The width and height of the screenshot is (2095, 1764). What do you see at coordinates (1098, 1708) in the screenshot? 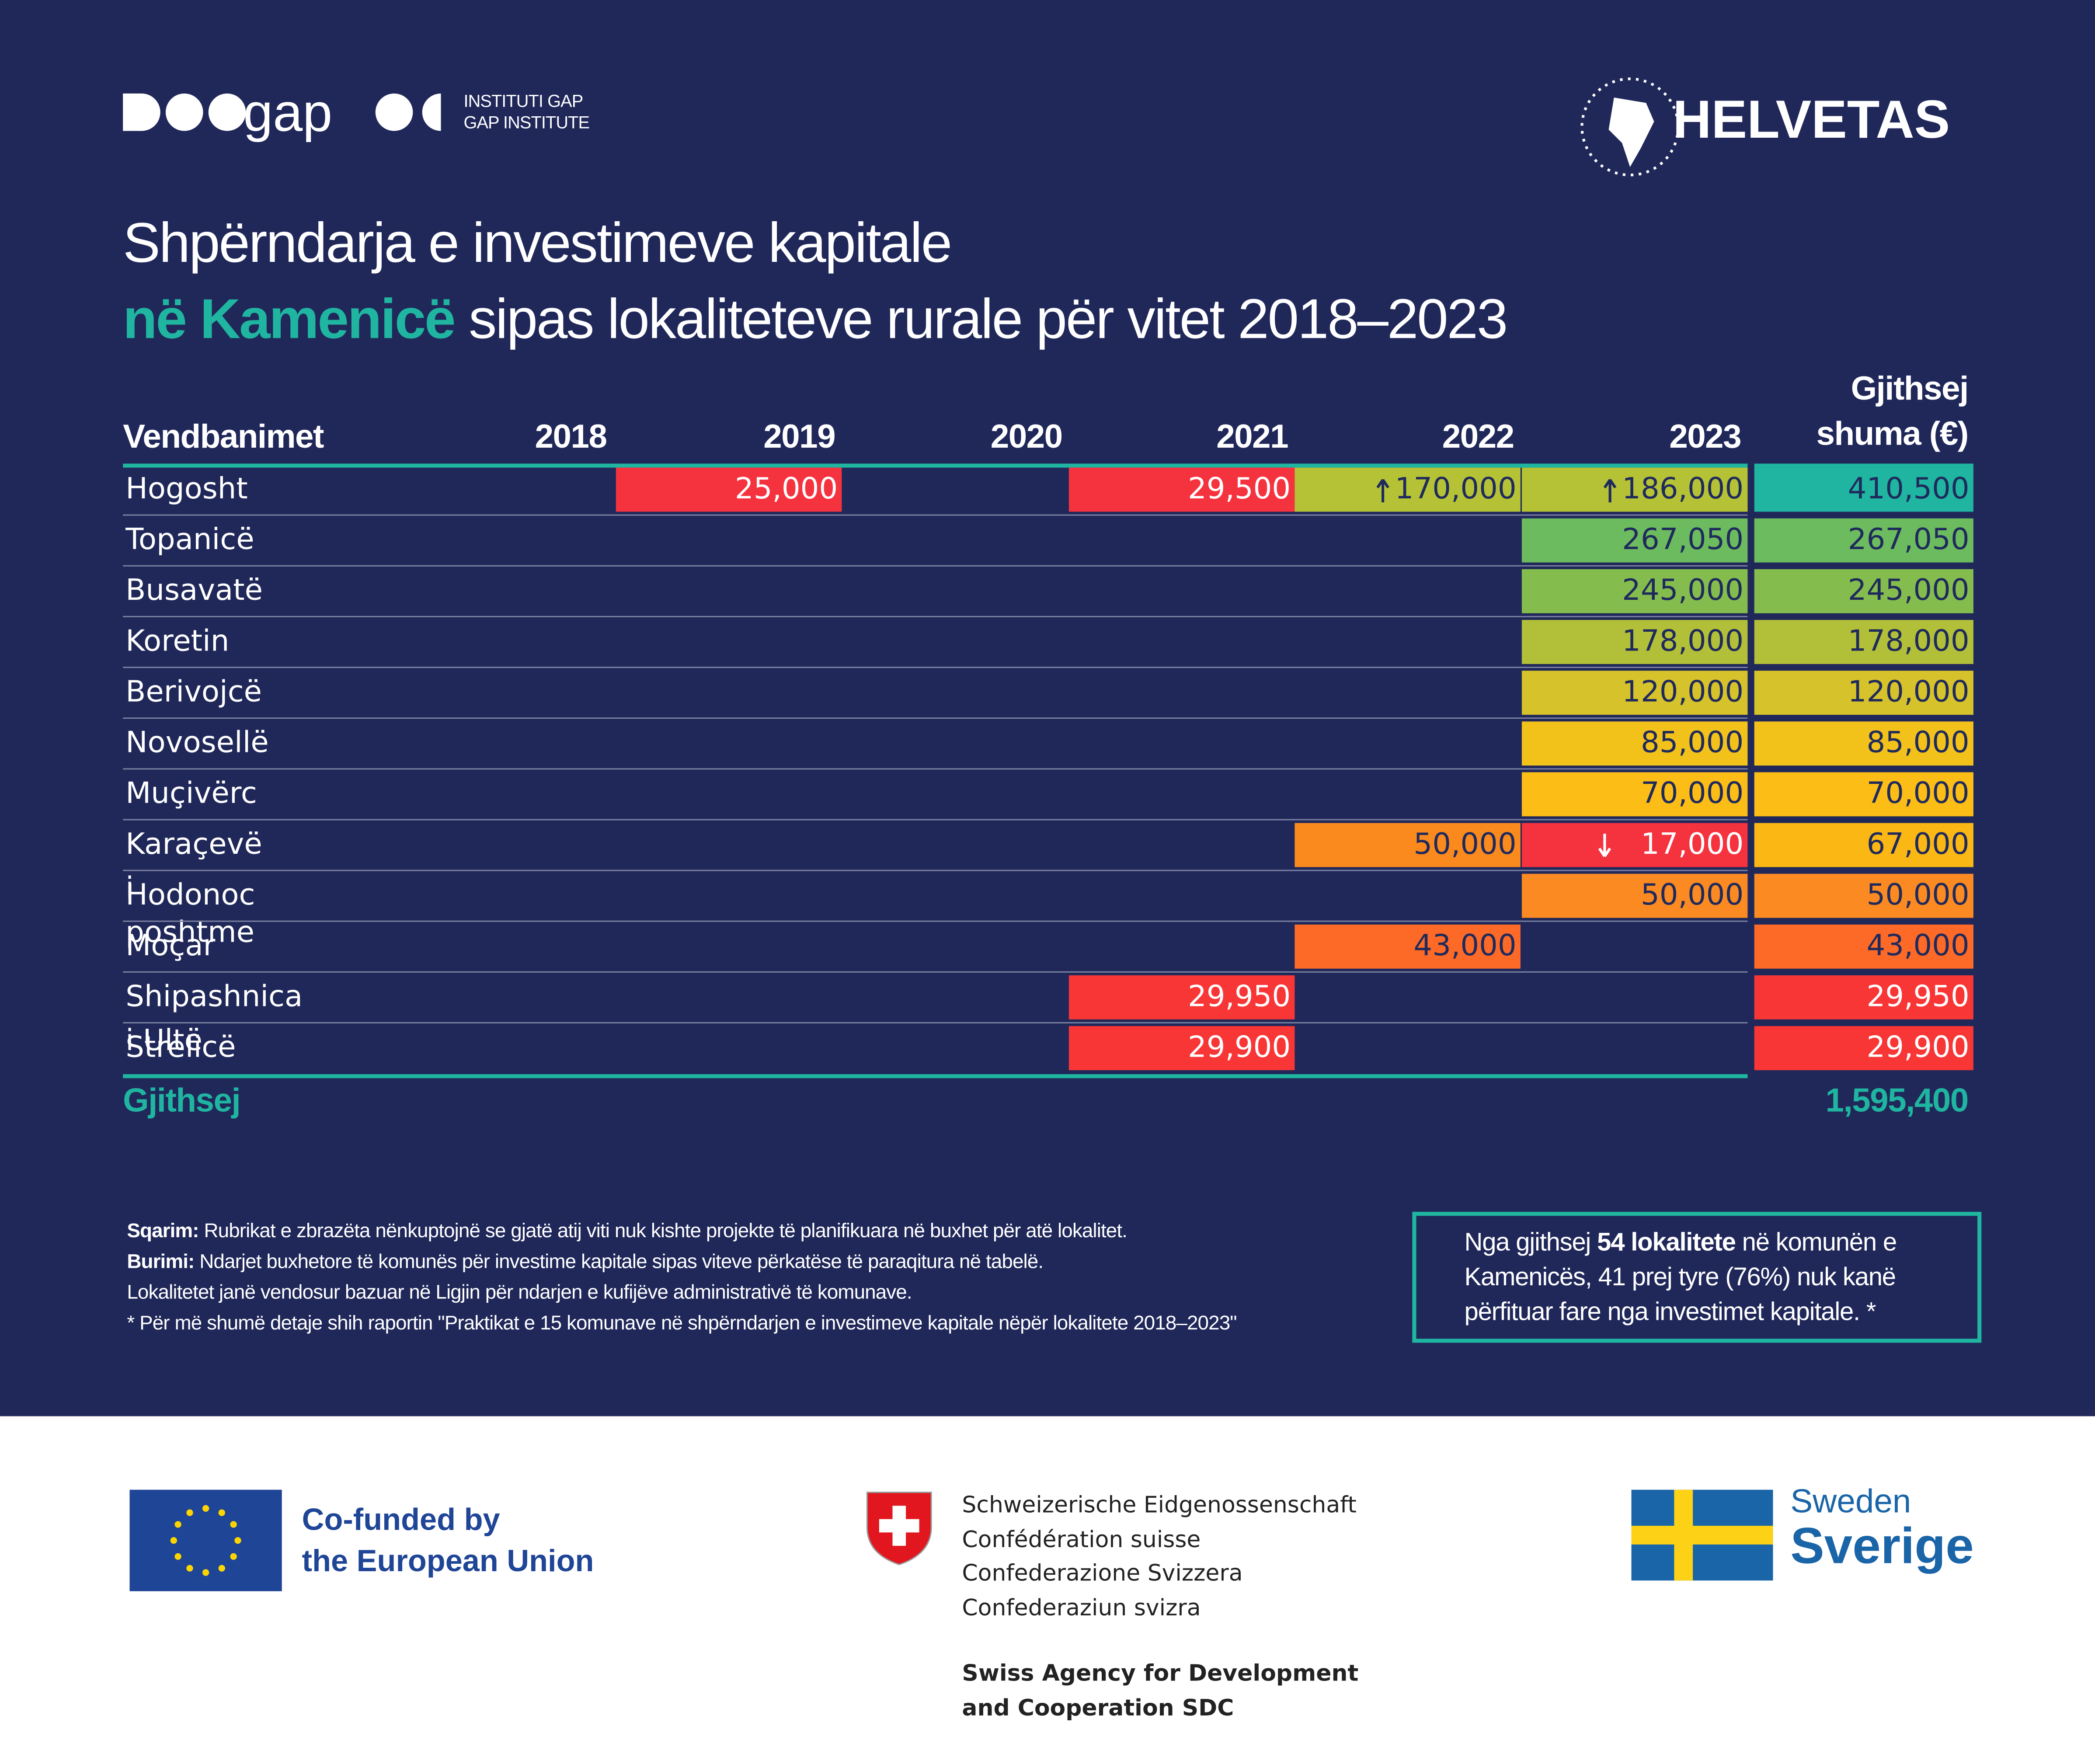
I see `sdc-line: and Cooperation SDC` at bounding box center [1098, 1708].